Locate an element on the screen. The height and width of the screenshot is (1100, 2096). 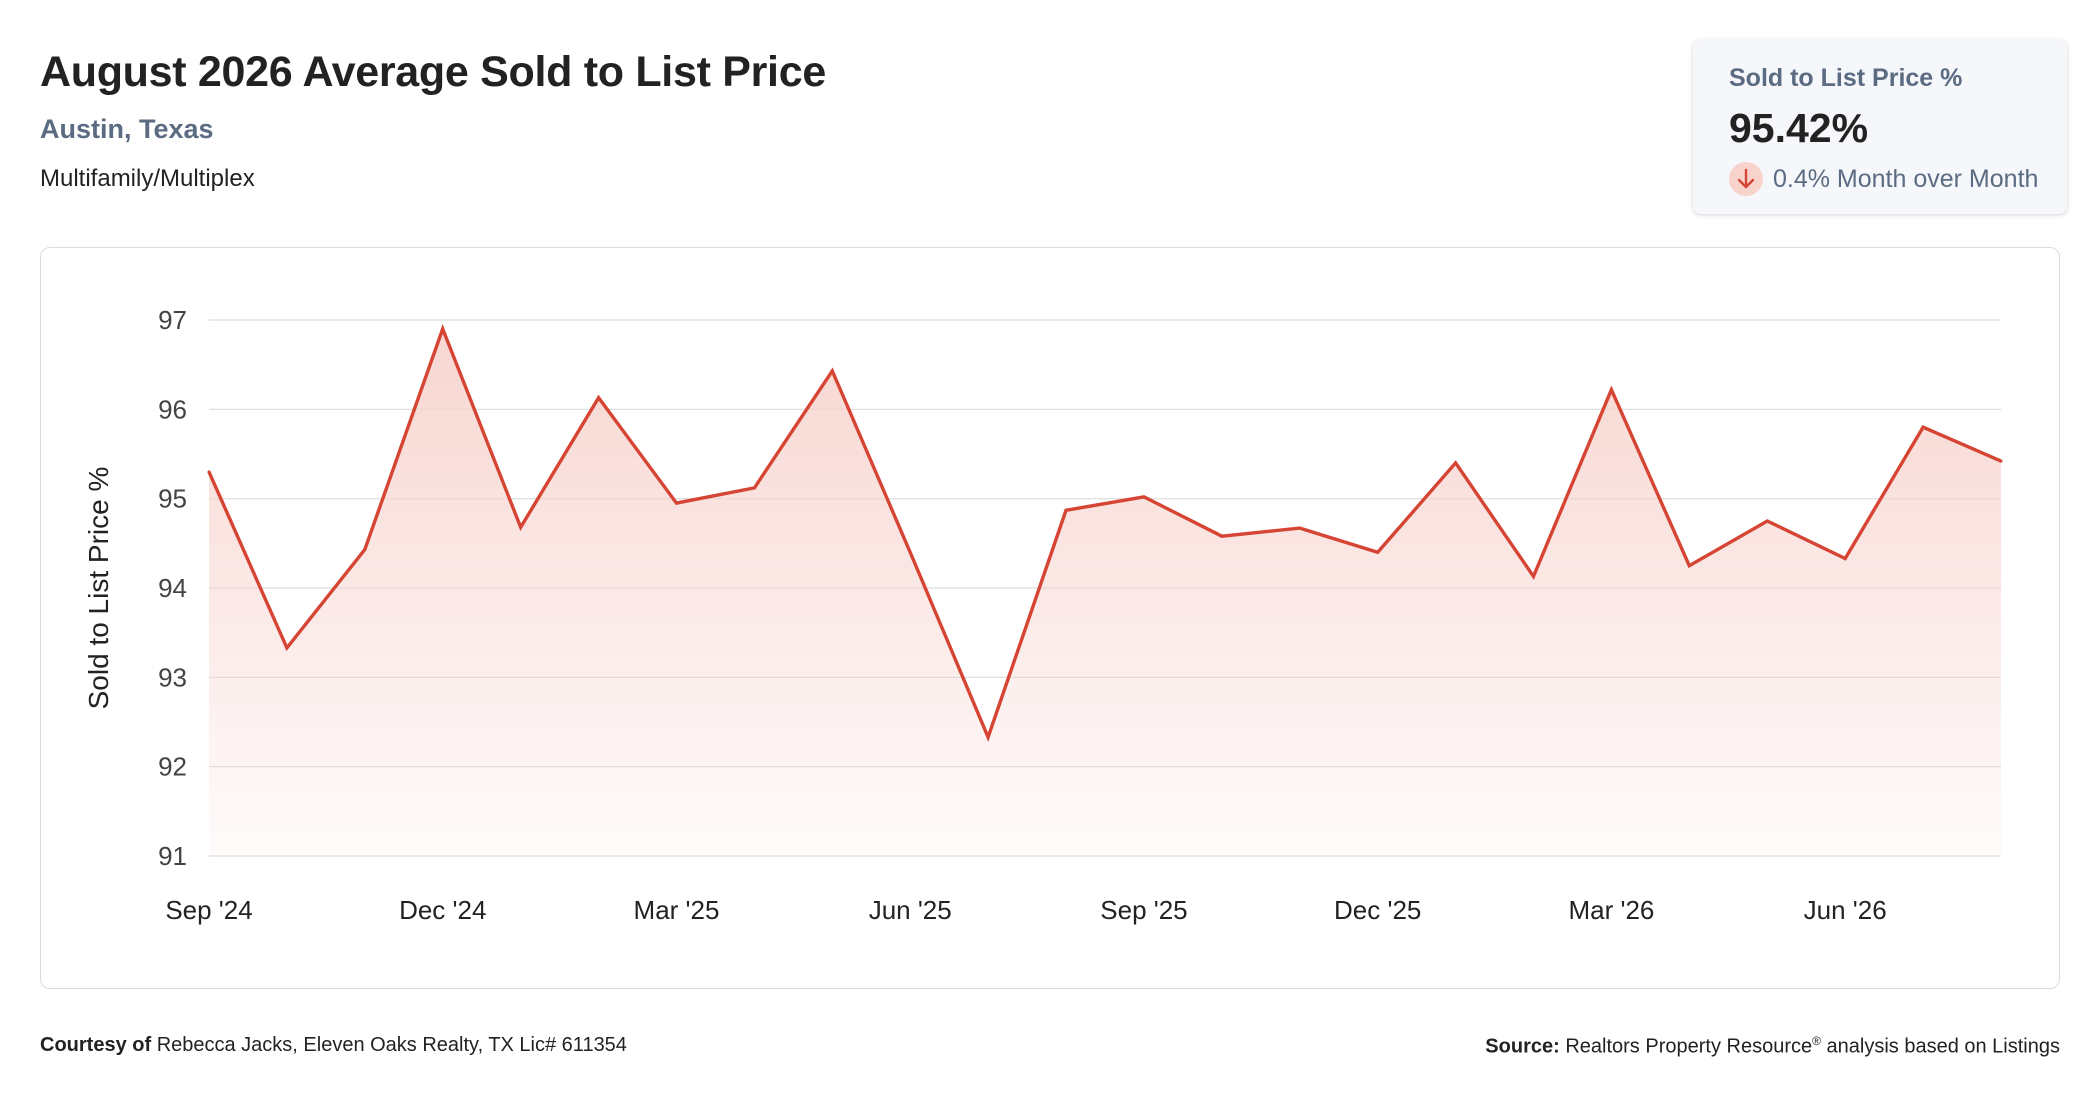
x-tick-label: Mar '26 is located at coordinates (1611, 910).